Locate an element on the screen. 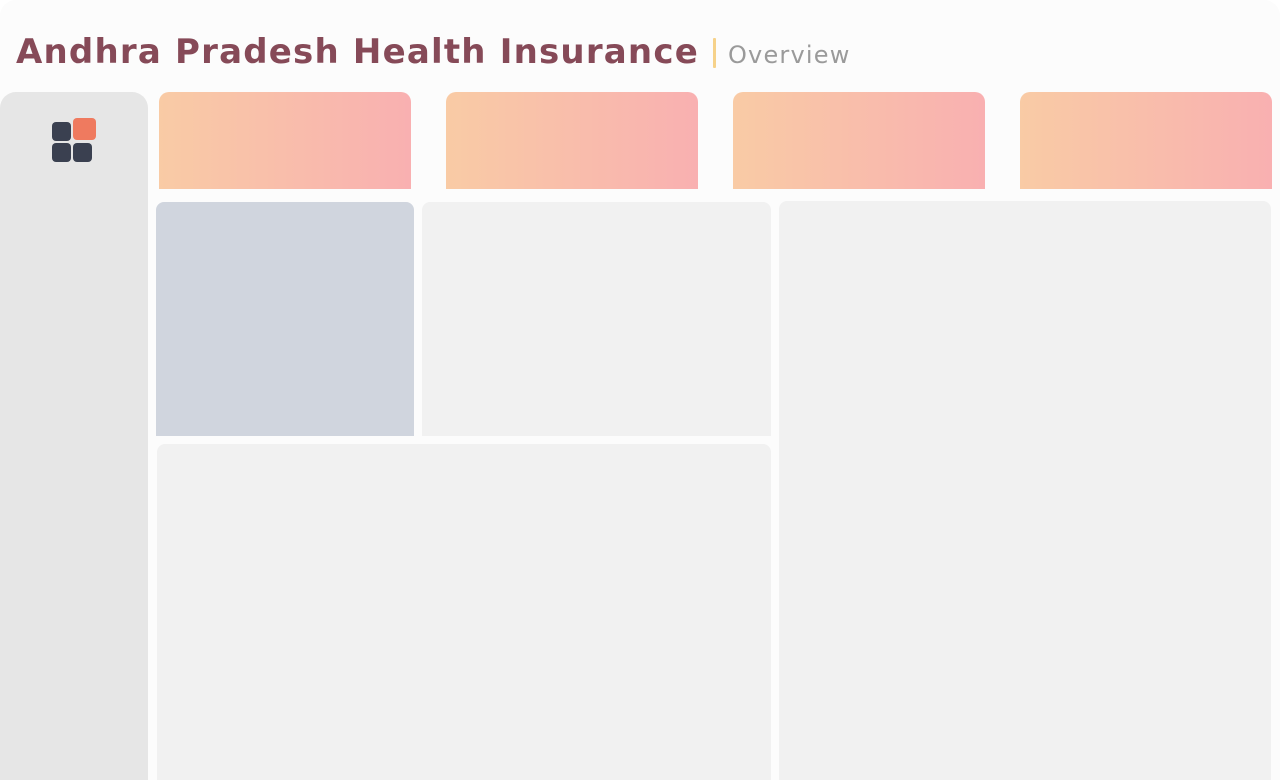 The width and height of the screenshot is (1280, 780). page-header: Andhra Pradesh Health Insurance Overview is located at coordinates (433, 52).